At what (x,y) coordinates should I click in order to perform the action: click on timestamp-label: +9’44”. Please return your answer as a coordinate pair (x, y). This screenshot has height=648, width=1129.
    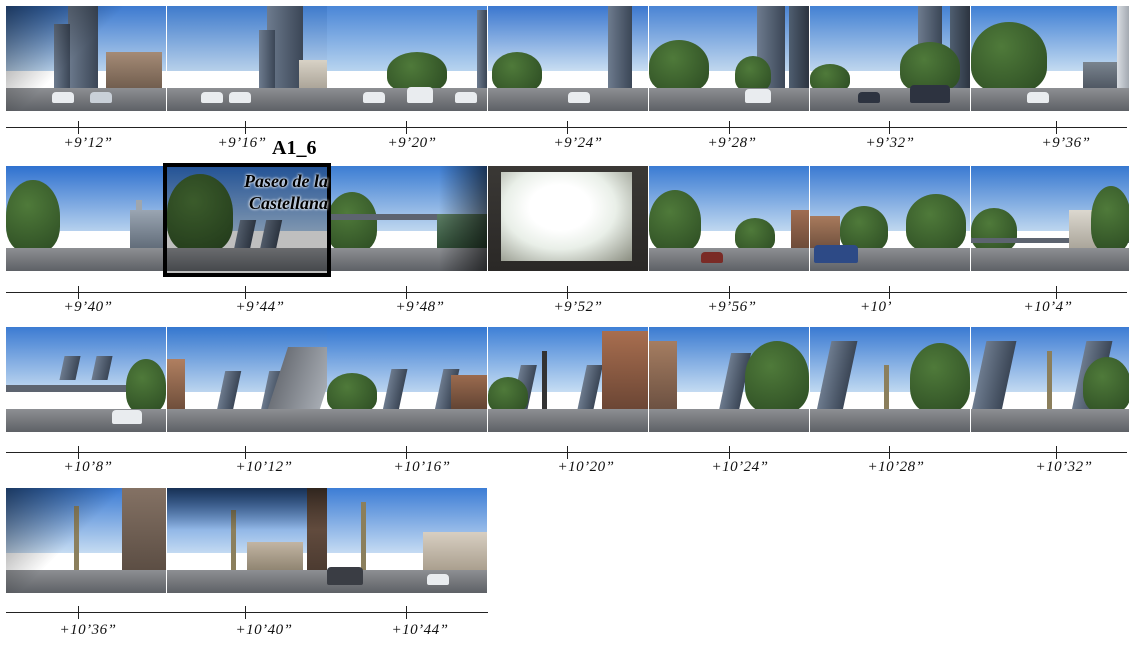
    Looking at the image, I should click on (260, 307).